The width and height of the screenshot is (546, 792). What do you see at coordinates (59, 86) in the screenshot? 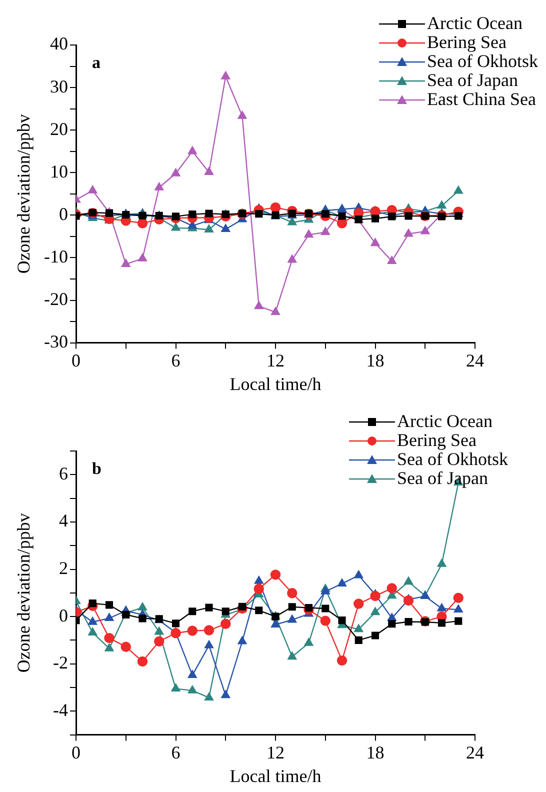
I see `y-tick-label: 30` at bounding box center [59, 86].